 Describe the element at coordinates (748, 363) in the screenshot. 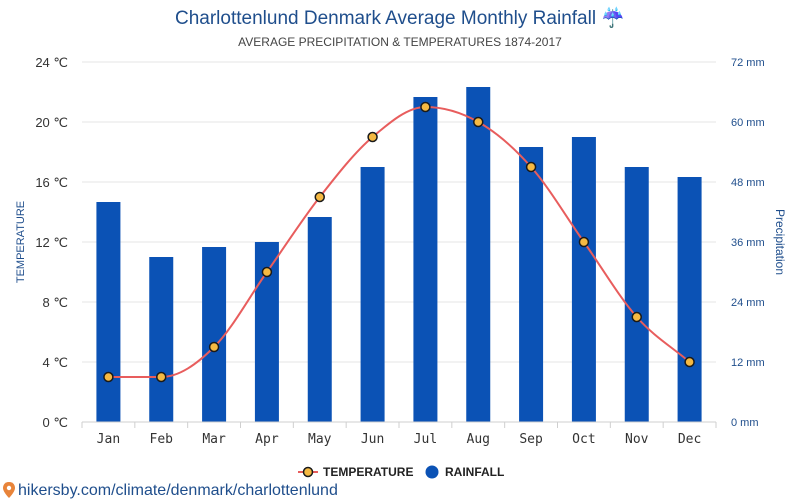

I see `right-tick-label: 12 mm` at that location.